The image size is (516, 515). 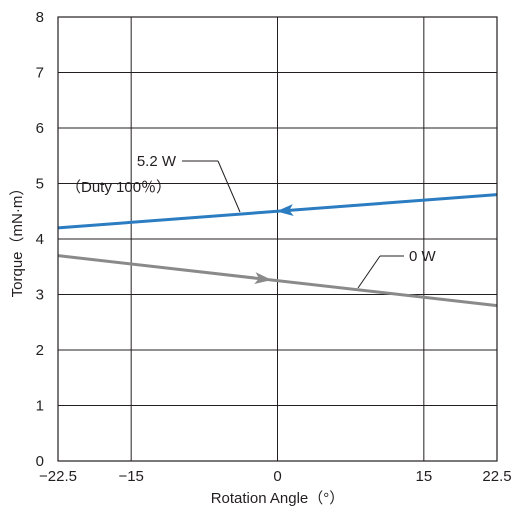 What do you see at coordinates (40, 461) in the screenshot?
I see `y-tick-label: 0` at bounding box center [40, 461].